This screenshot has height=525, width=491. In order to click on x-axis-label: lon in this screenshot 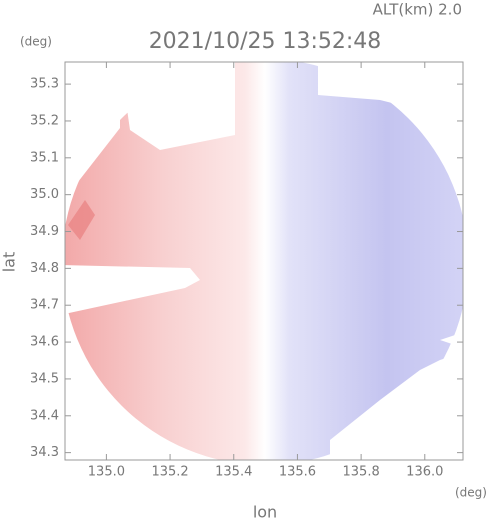, I will do `click(265, 512)`.